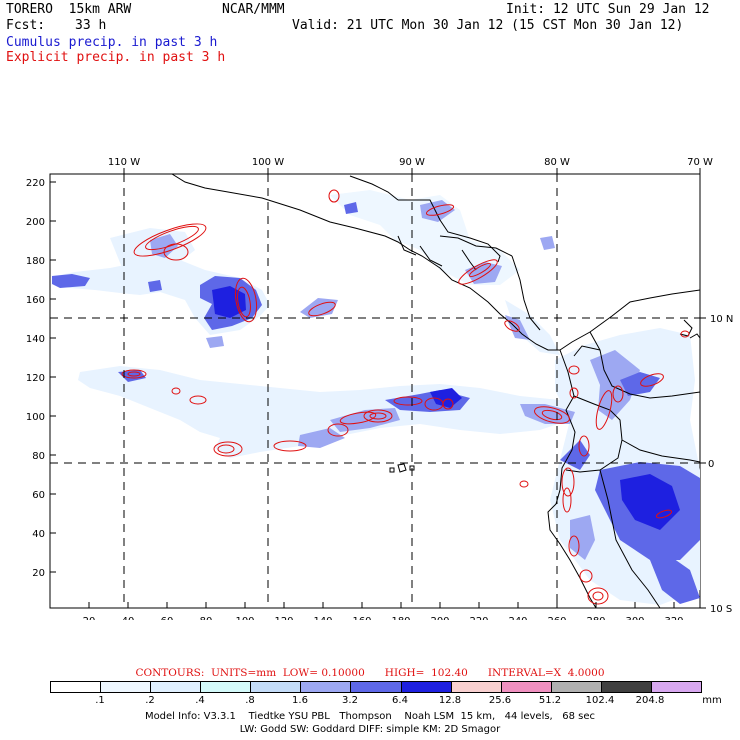  What do you see at coordinates (112, 42) in the screenshot?
I see `cumulus-legend: Cumulus precip. in past 3 h` at bounding box center [112, 42].